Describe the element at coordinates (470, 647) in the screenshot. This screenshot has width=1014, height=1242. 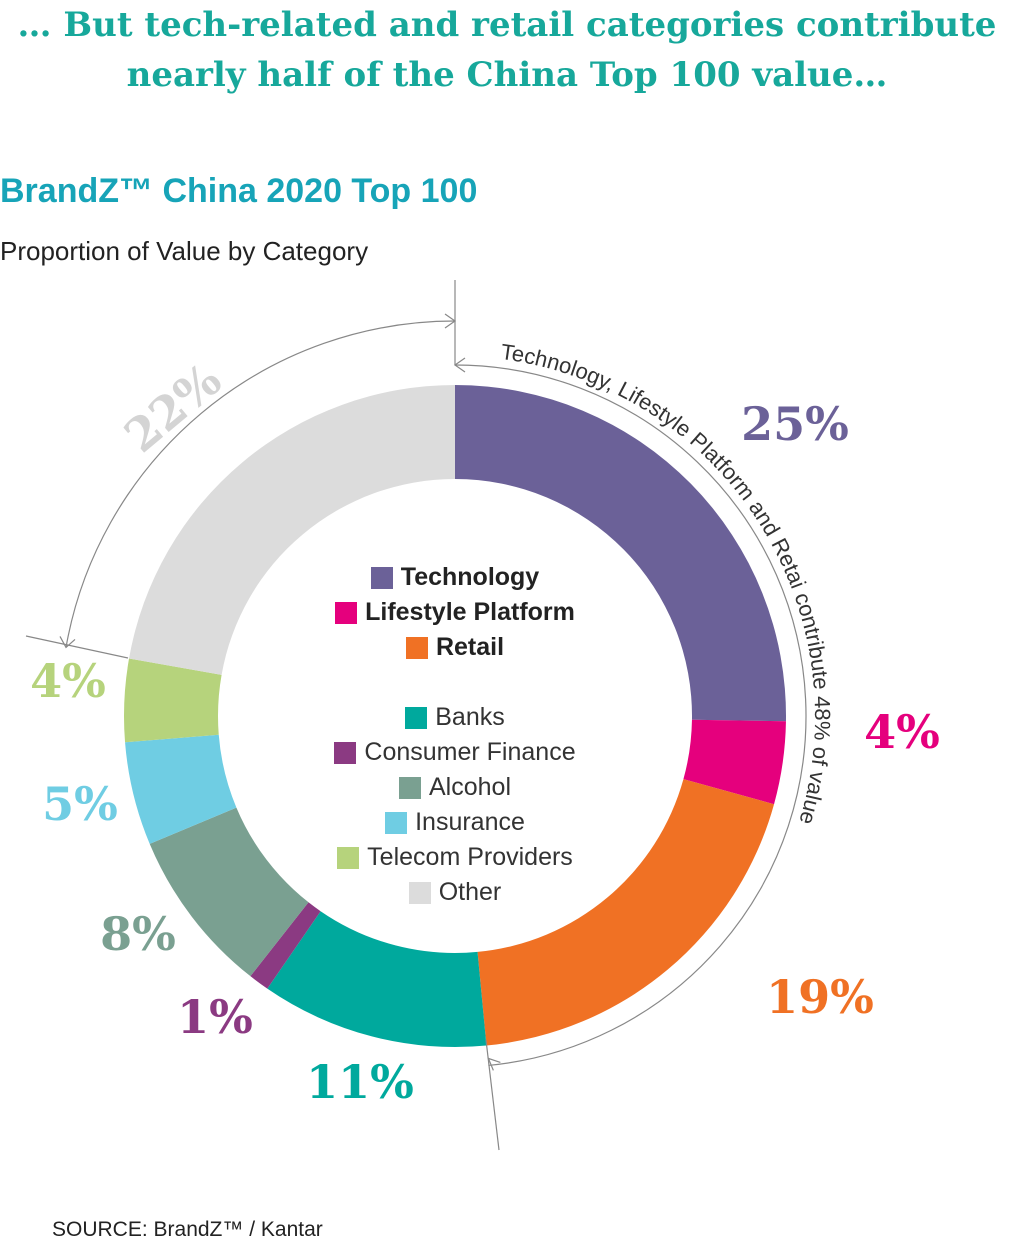
I see `legend-label: Retail` at that location.